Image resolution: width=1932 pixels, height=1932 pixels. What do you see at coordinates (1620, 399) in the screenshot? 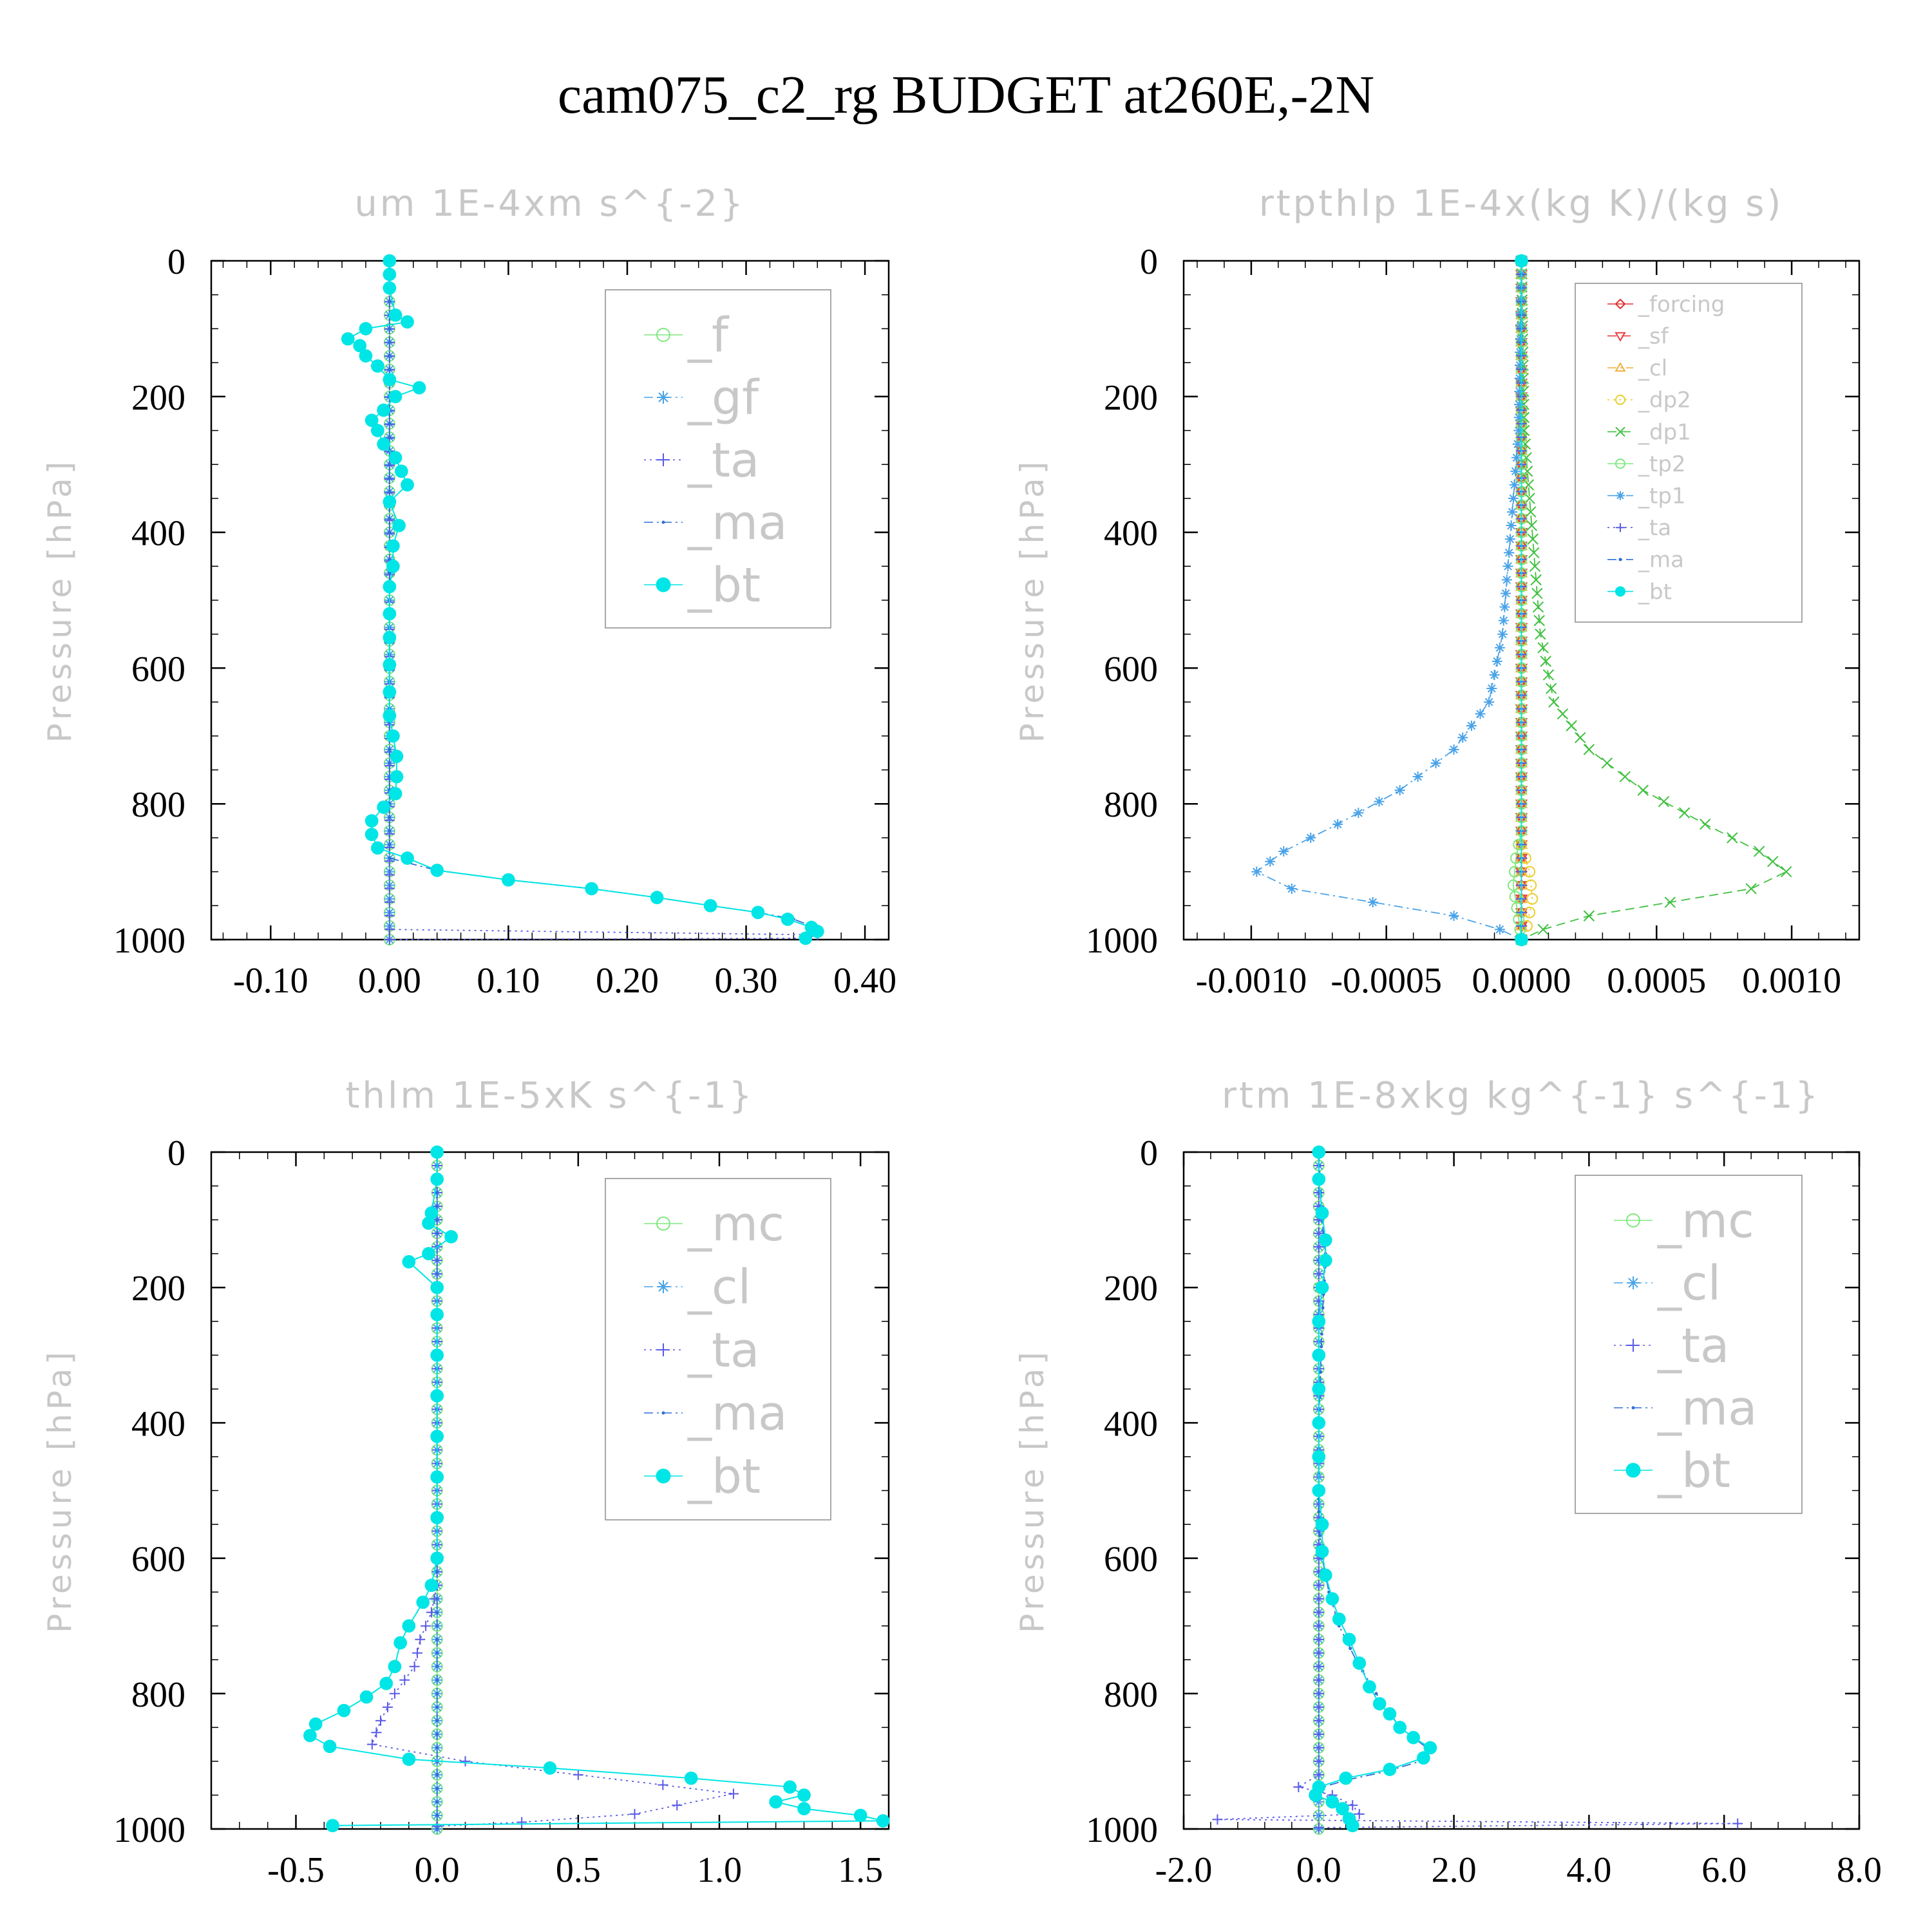
I see `circle-marker` at bounding box center [1620, 399].